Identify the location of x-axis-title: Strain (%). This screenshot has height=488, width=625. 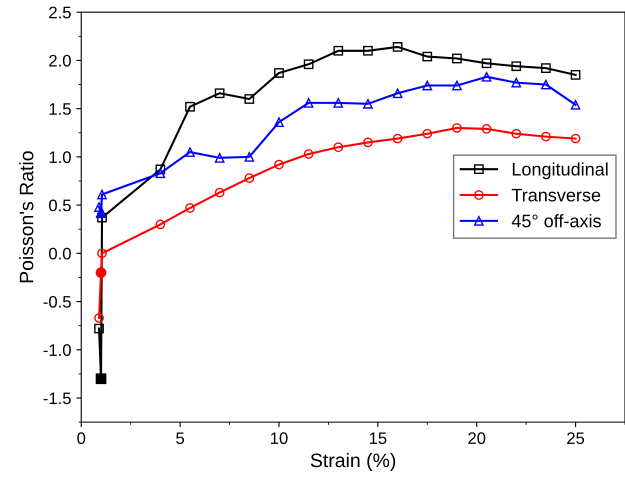
(353, 462).